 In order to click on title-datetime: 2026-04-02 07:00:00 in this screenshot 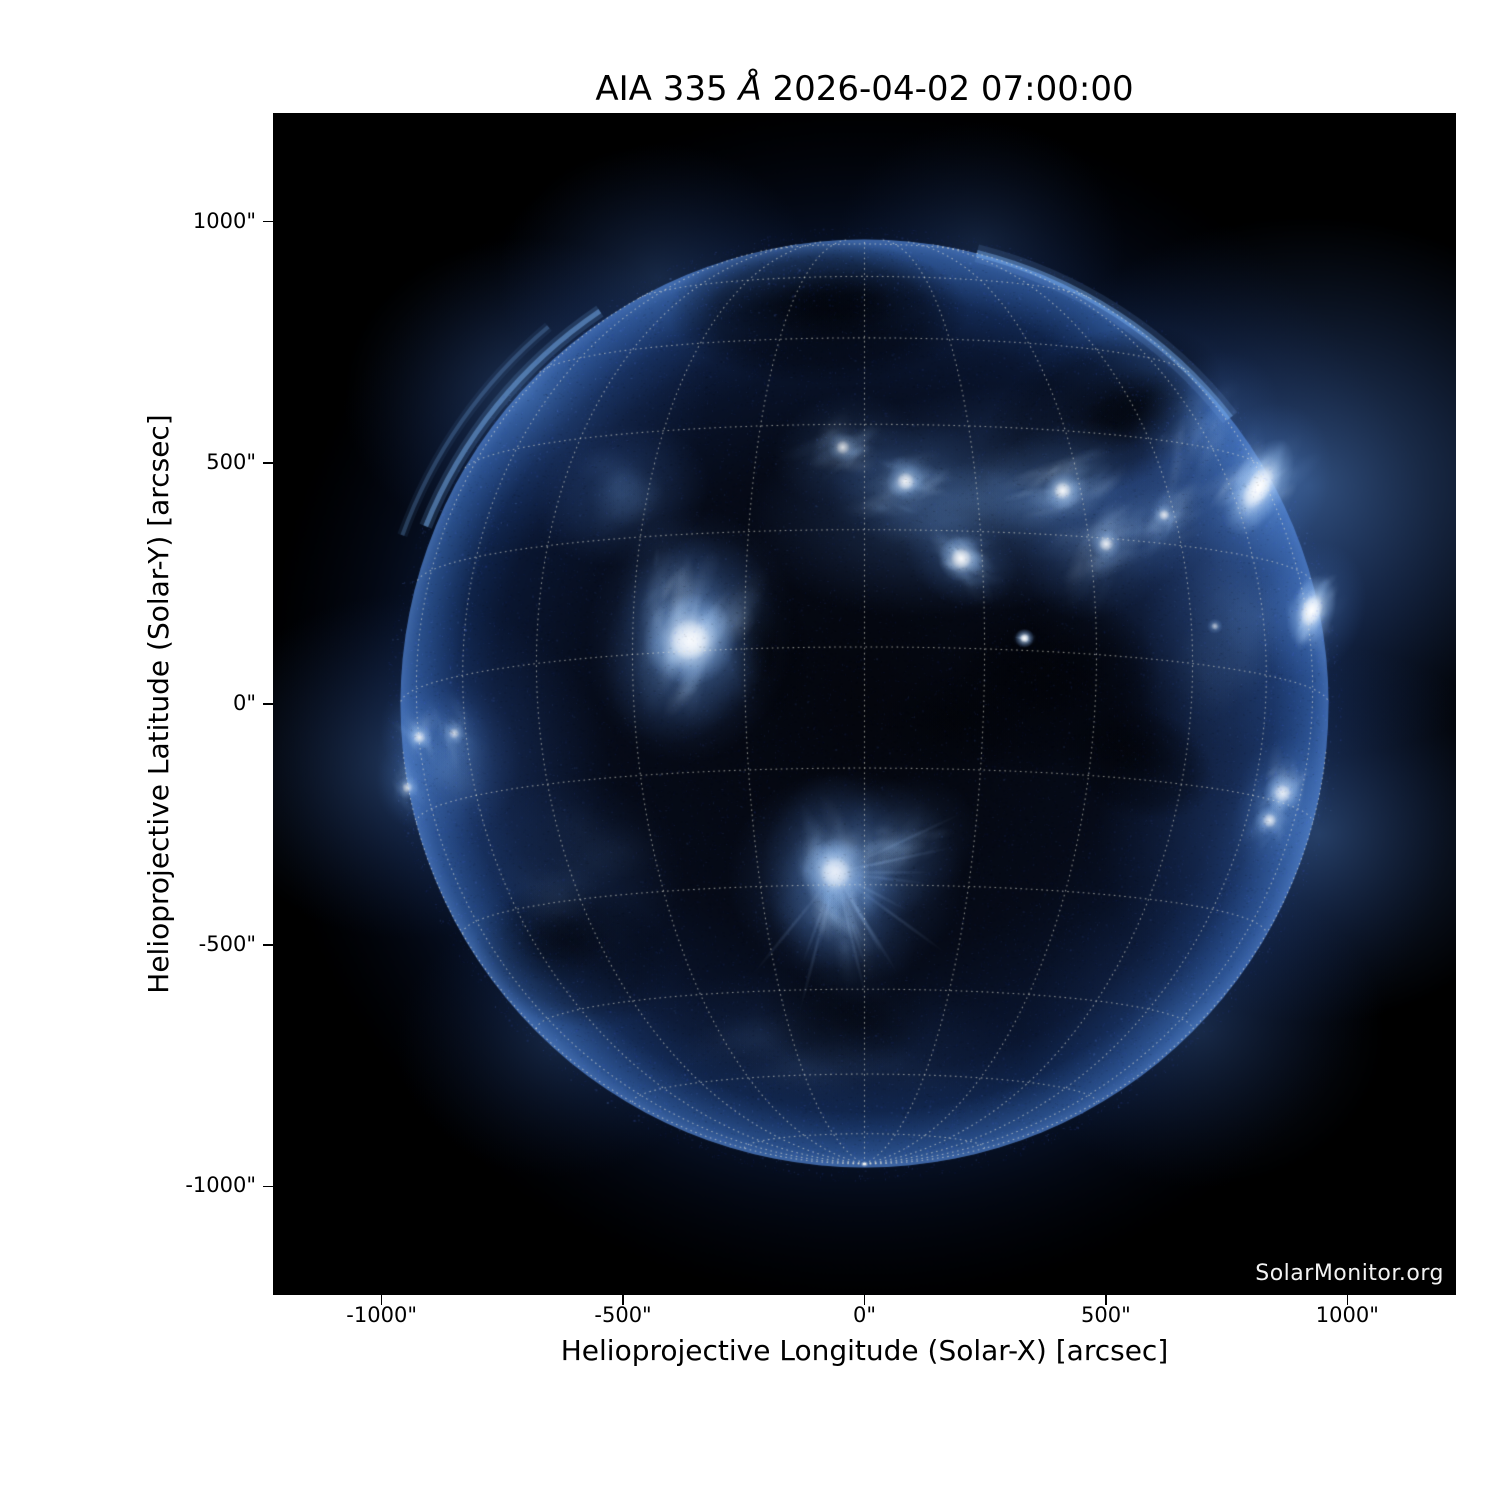, I will do `click(947, 89)`.